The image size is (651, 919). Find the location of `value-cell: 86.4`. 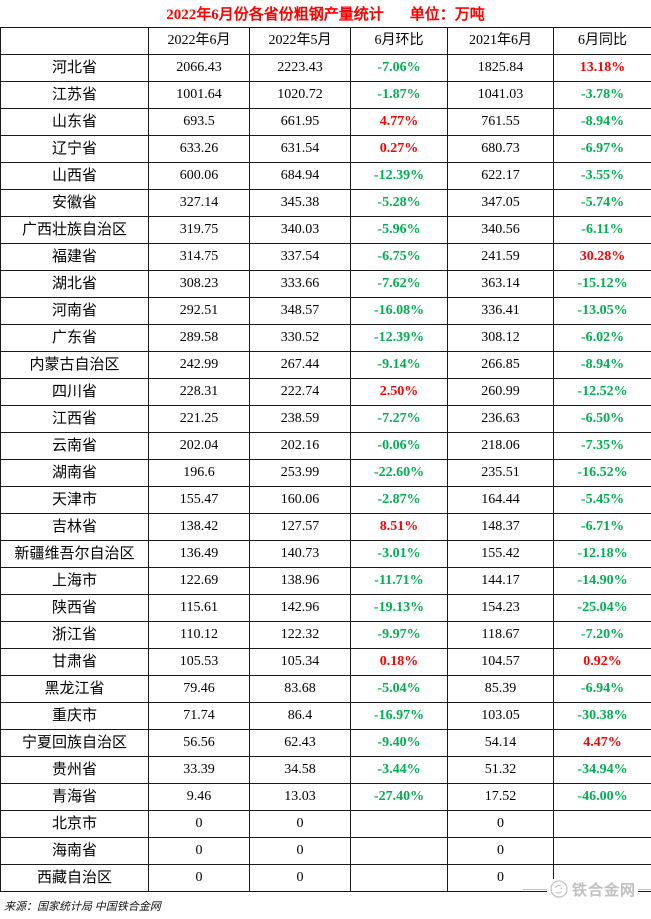

value-cell: 86.4 is located at coordinates (300, 716).